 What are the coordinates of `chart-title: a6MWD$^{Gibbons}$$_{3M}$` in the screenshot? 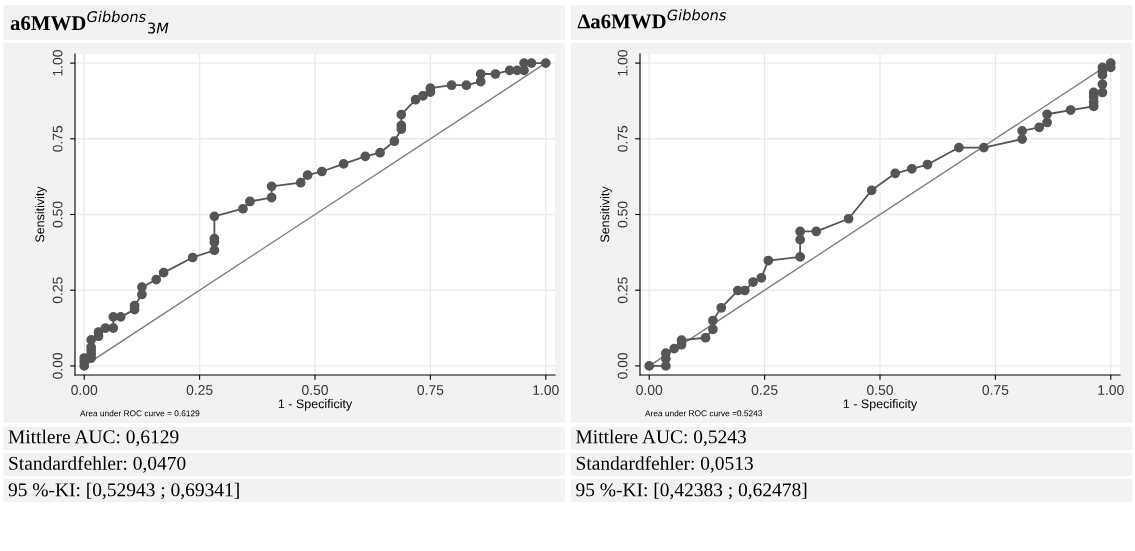 It's located at (89, 22).